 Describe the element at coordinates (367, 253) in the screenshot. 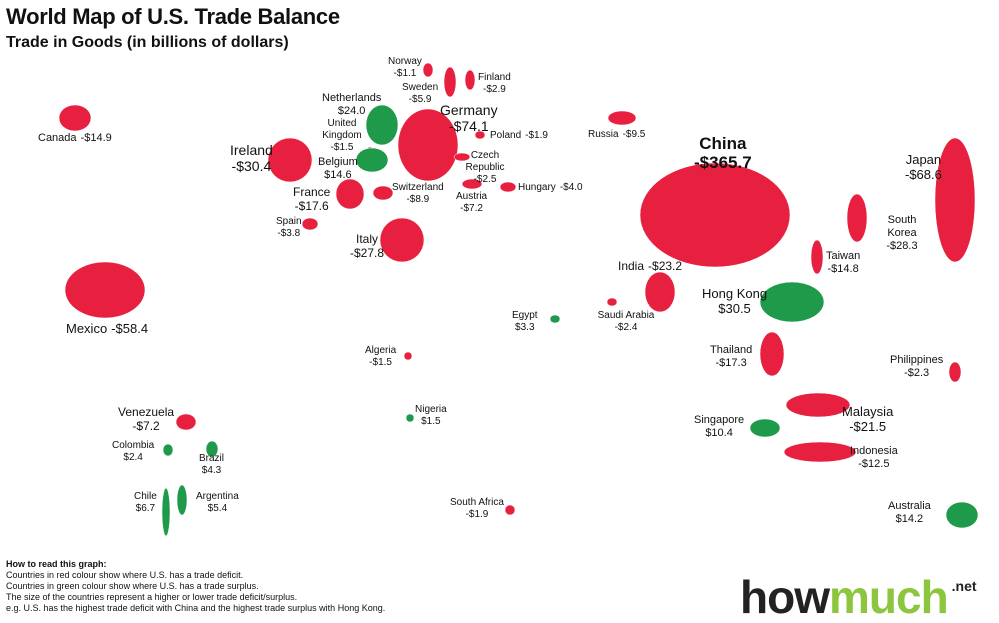

I see `country-value: -$27.8` at that location.